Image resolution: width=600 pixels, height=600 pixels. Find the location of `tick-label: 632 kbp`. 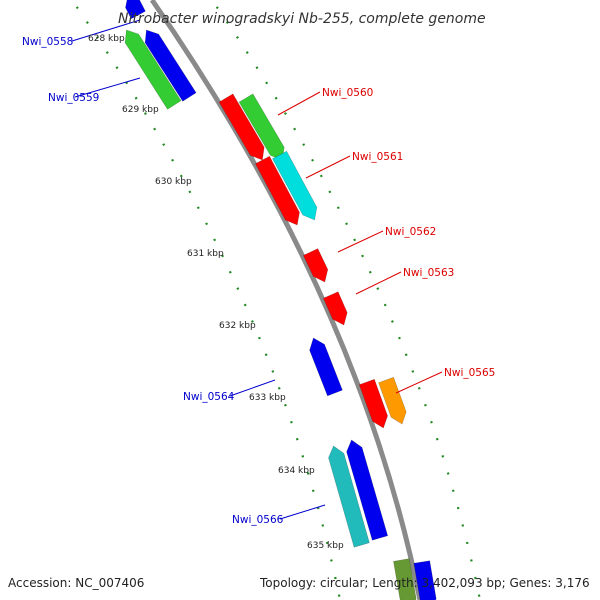

tick-label: 632 kbp is located at coordinates (237, 326).